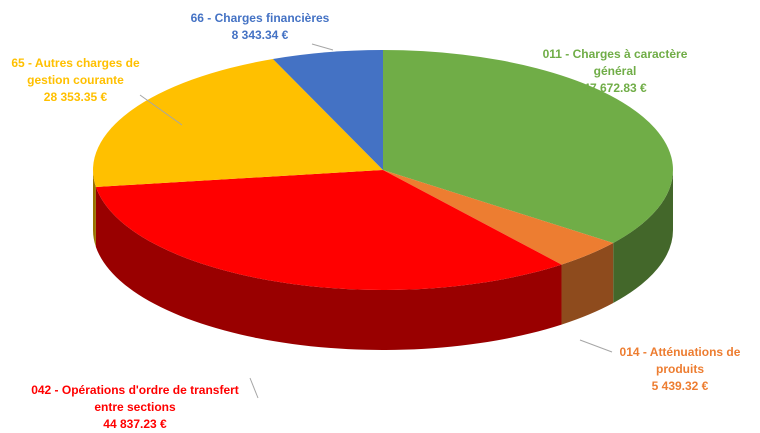 The image size is (760, 433). I want to click on label-value: 8 343.34 €, so click(260, 35).